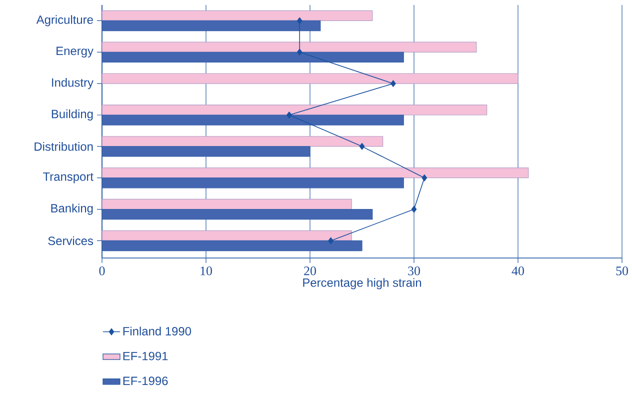 The image size is (632, 401). What do you see at coordinates (68, 178) in the screenshot?
I see `y-tick-label: Transport` at bounding box center [68, 178].